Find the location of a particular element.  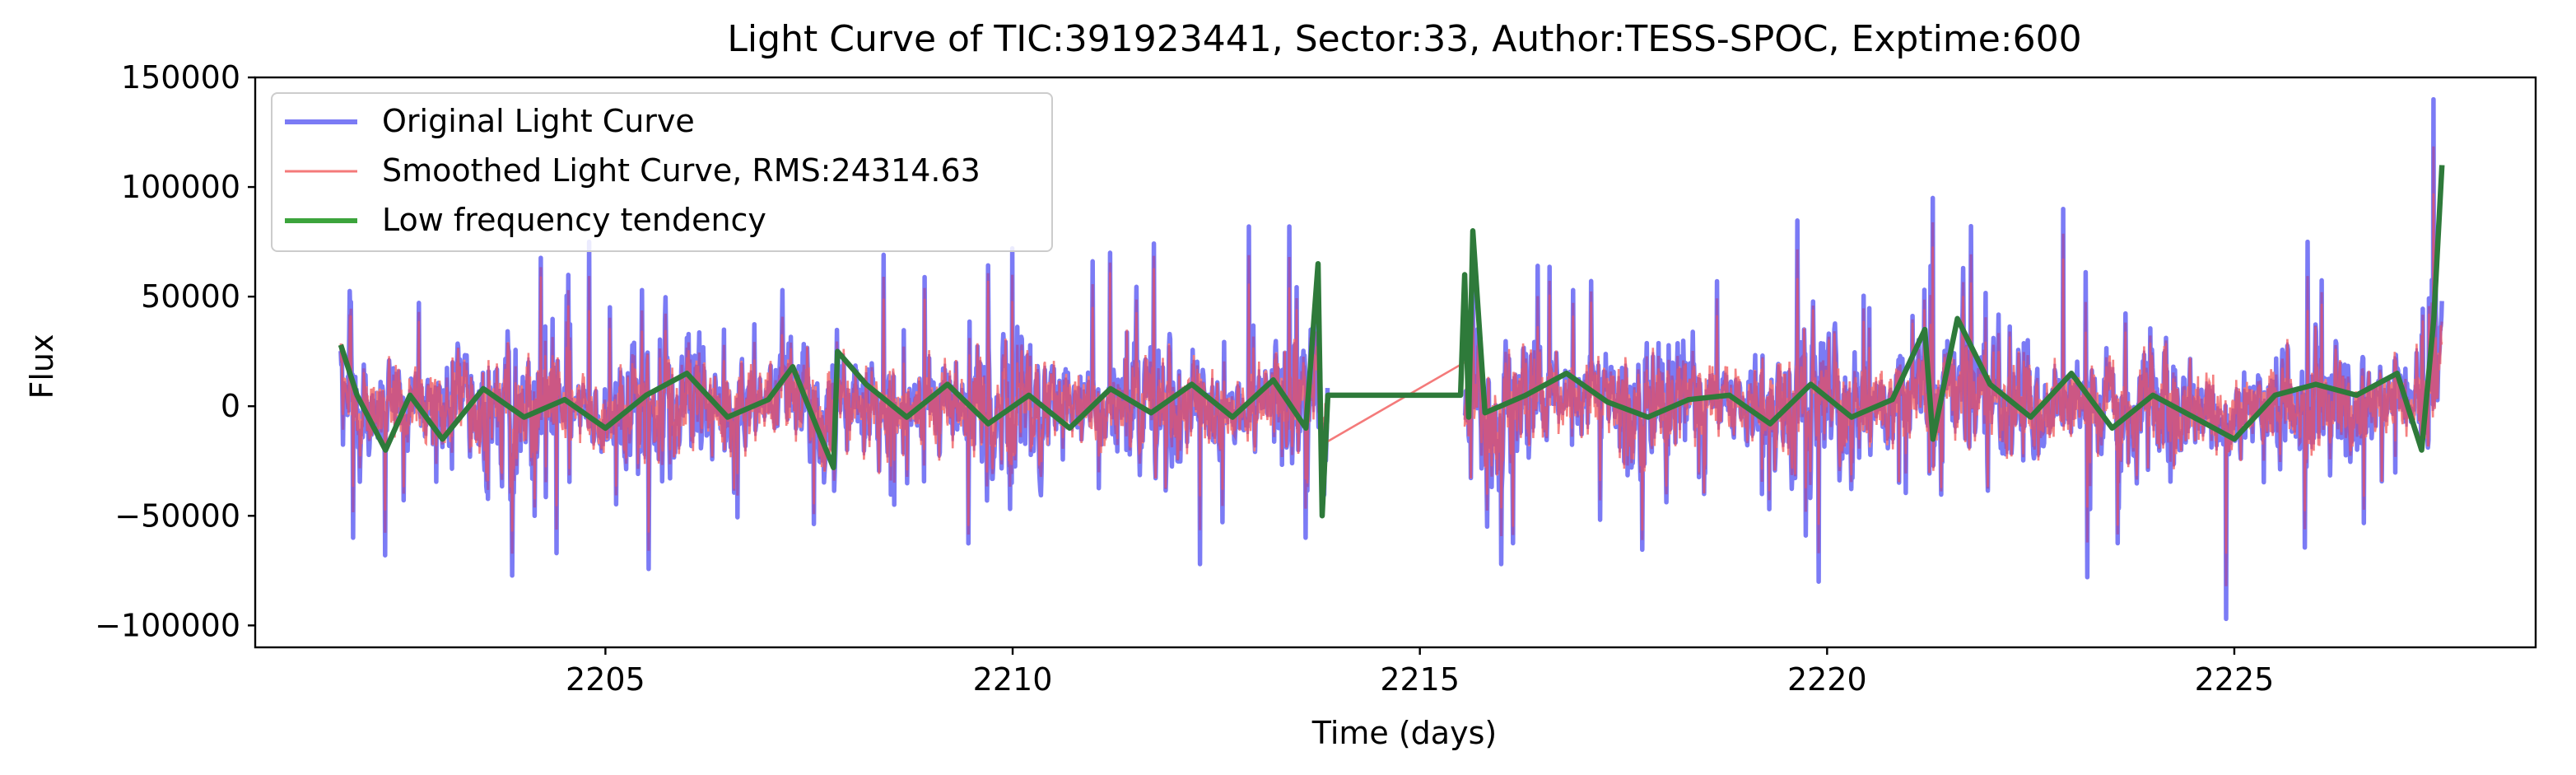

x-axis-ticks: 2205 2210 2215 2220 2225 is located at coordinates (1420, 672).